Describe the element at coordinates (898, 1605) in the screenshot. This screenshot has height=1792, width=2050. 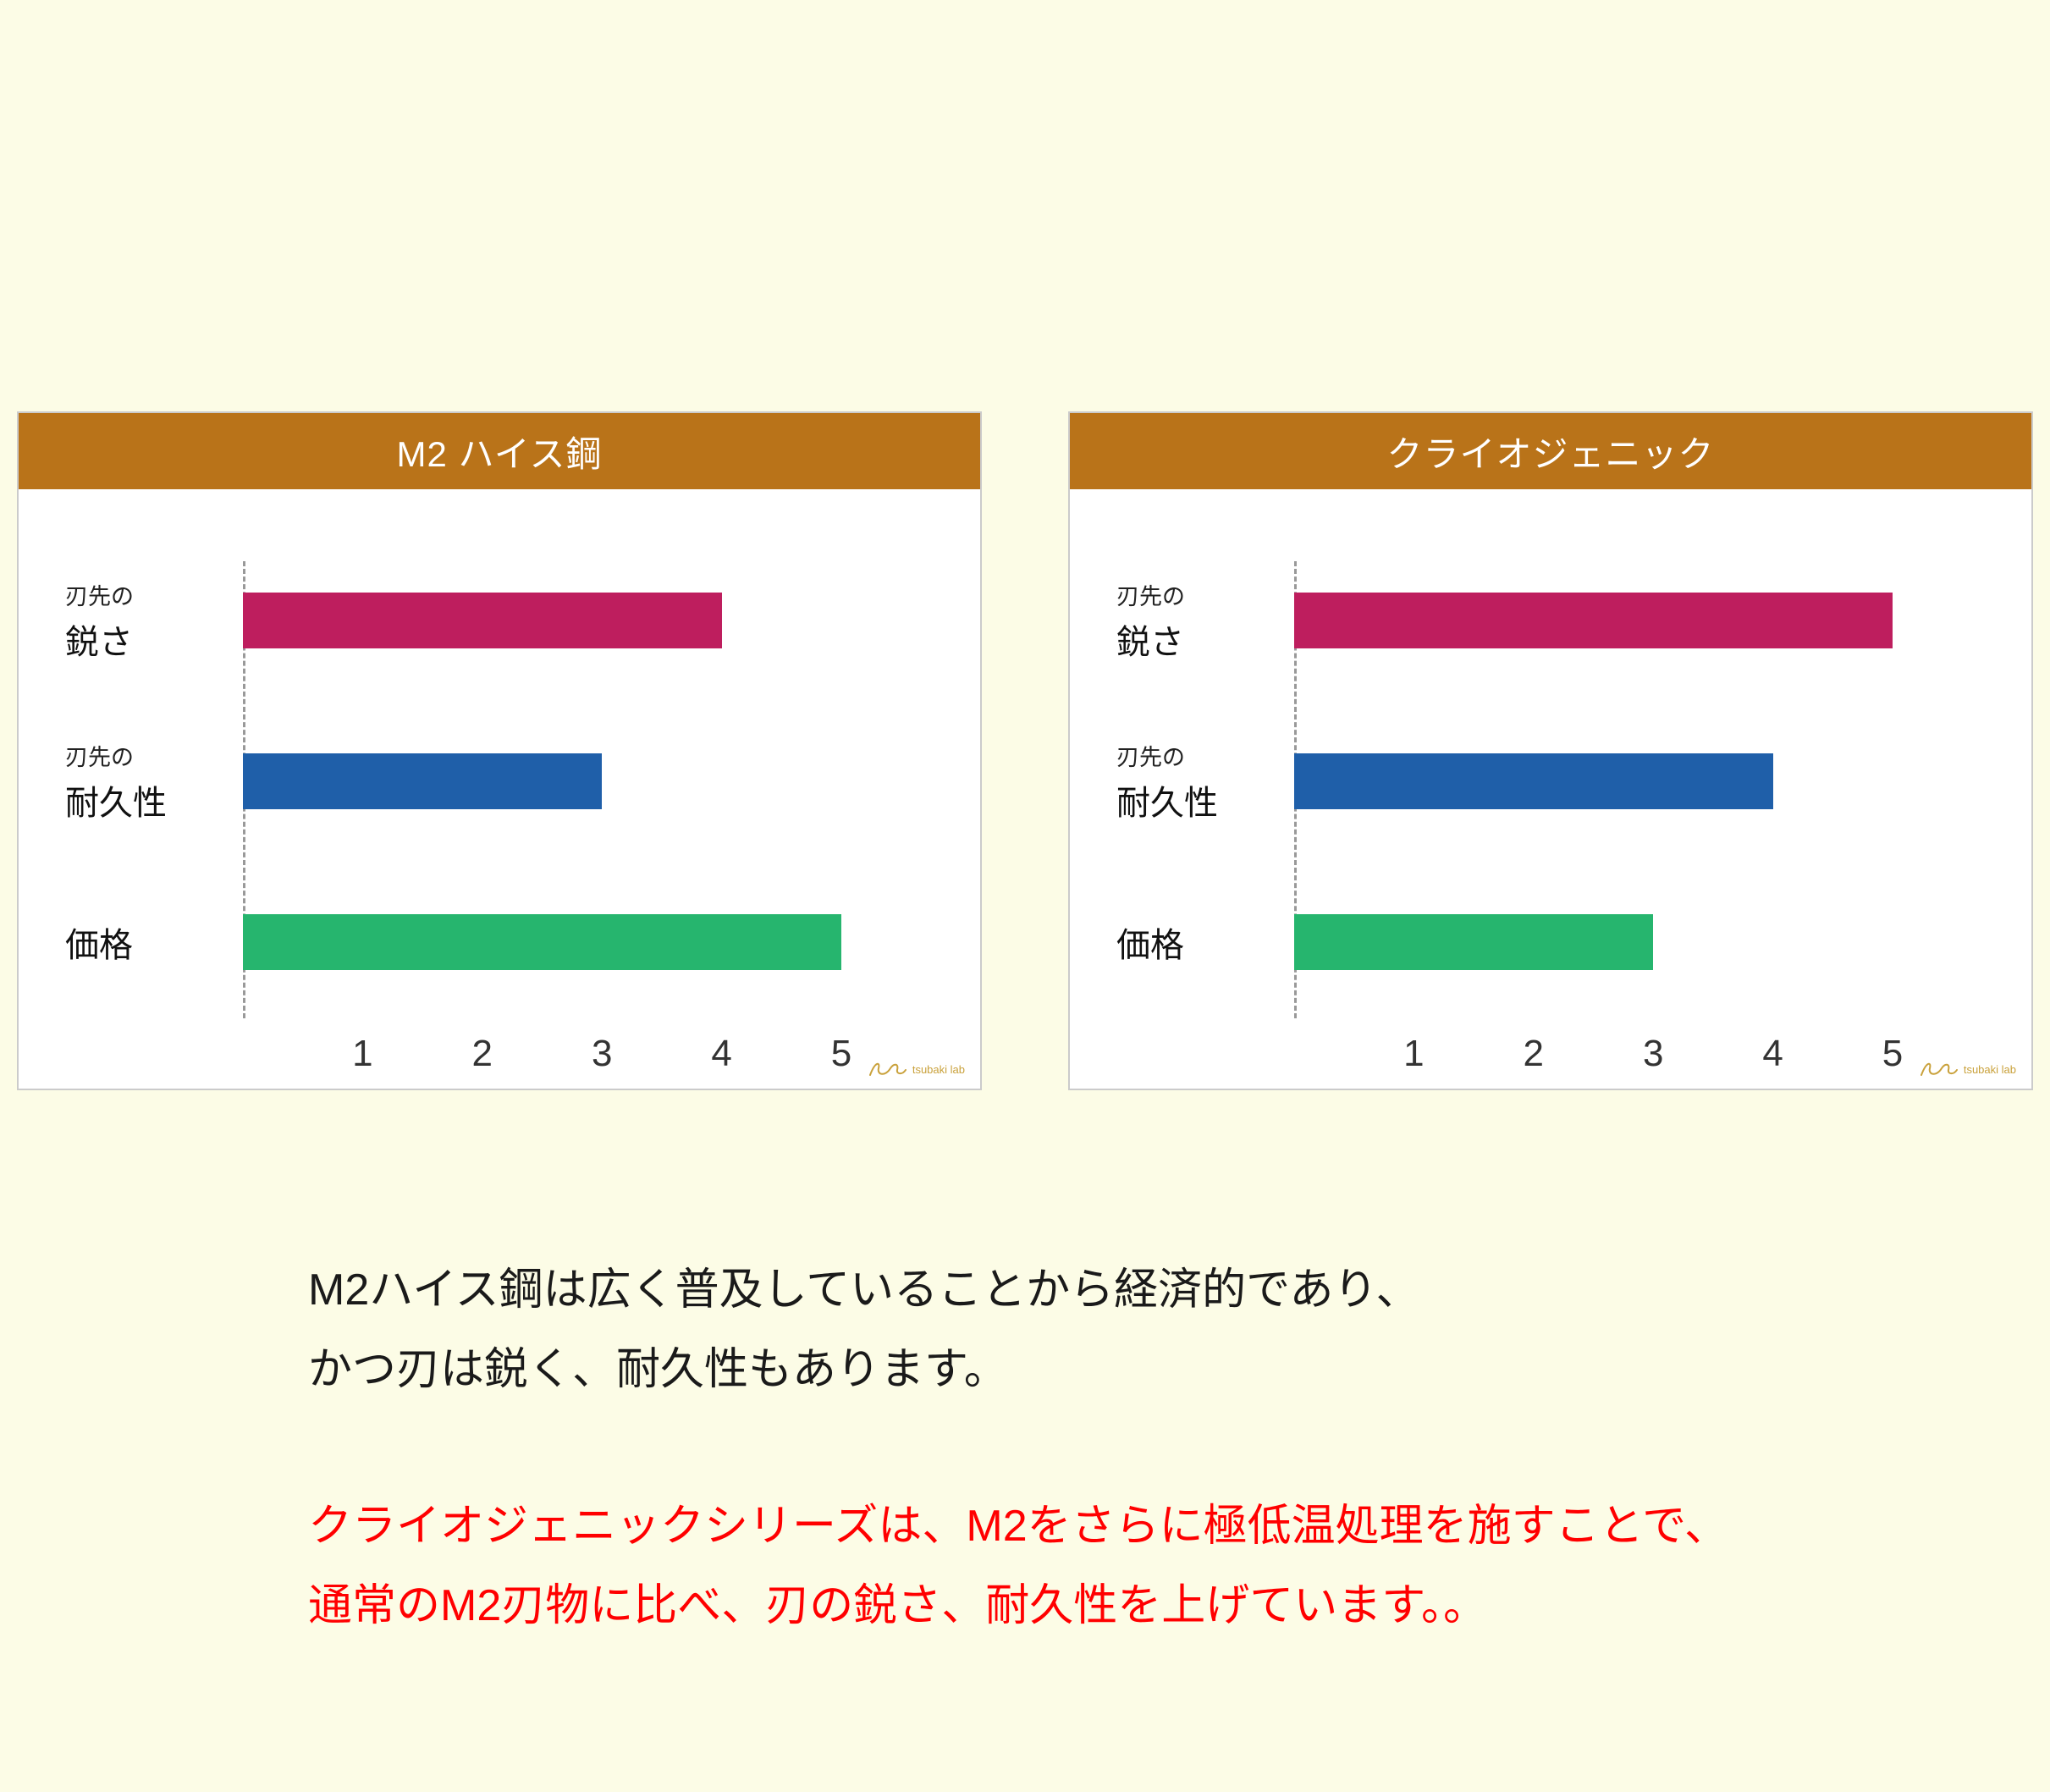
I see `note-red-line-2: 通常のM2刃物に比べ、刃の鋭さ、耐久性を上げています。。` at that location.